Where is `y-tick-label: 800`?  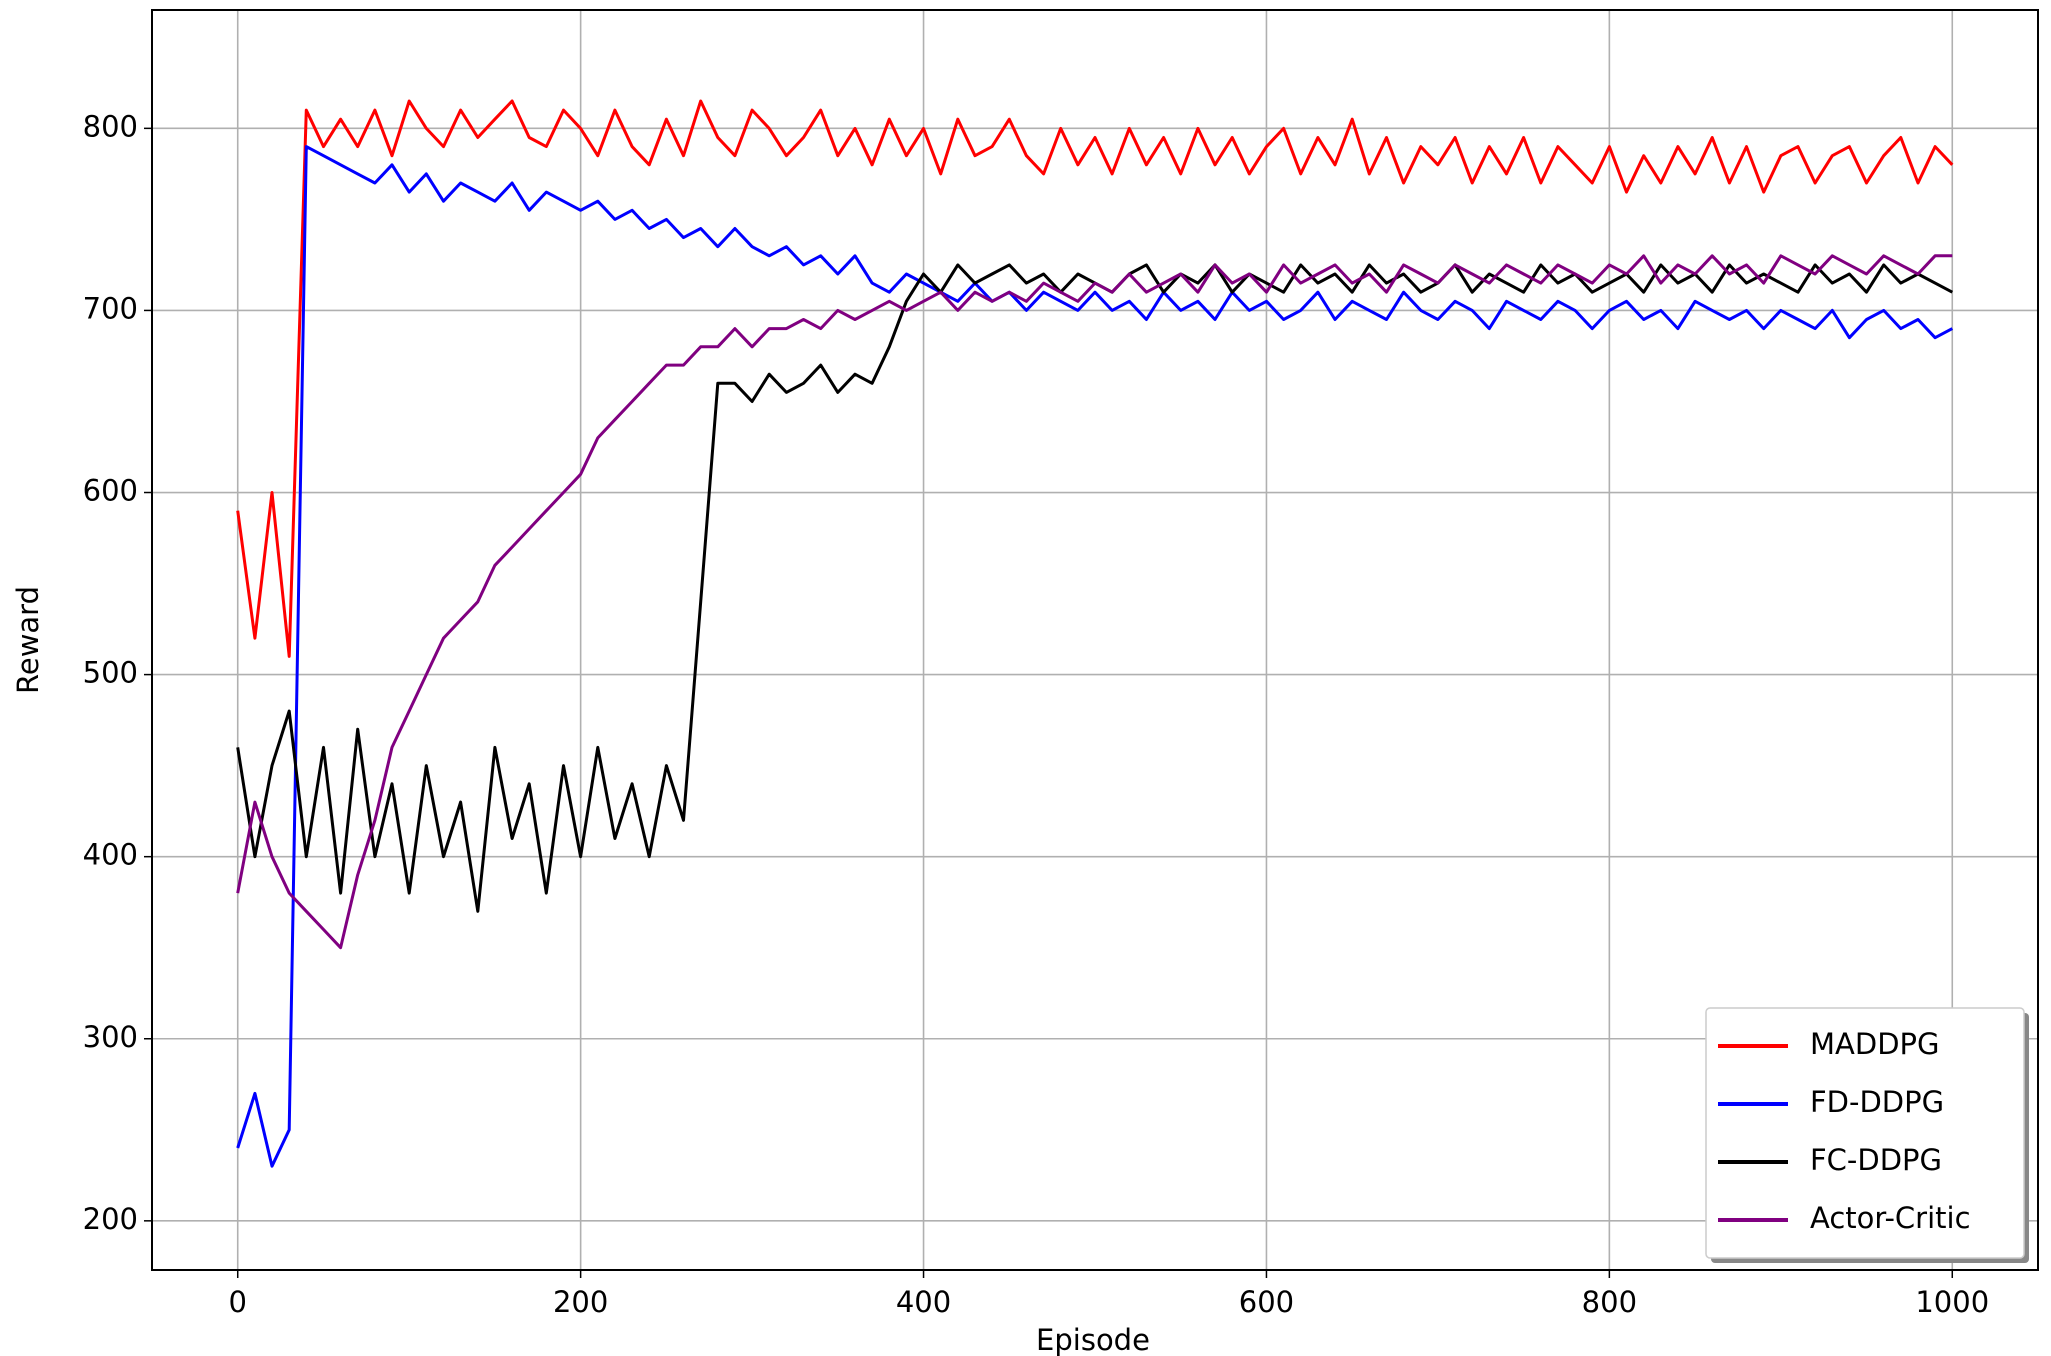
y-tick-label: 800 is located at coordinates (110, 126).